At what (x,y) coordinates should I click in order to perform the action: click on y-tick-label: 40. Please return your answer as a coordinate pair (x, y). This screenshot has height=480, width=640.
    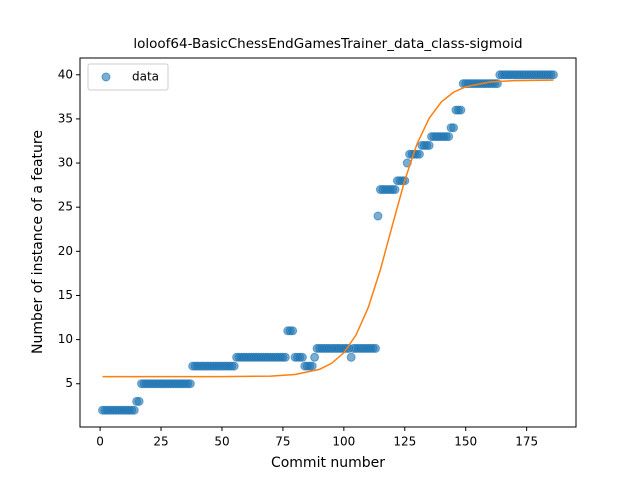
    Looking at the image, I should click on (65, 74).